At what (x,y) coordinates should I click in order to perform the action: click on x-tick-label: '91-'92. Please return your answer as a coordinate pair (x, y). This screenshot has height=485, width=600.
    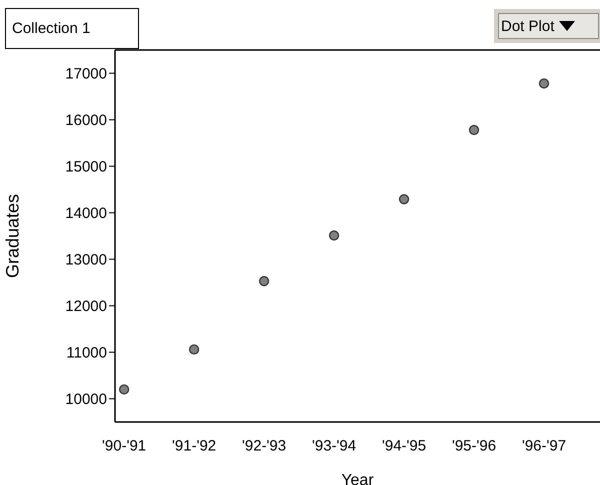
    Looking at the image, I should click on (194, 446).